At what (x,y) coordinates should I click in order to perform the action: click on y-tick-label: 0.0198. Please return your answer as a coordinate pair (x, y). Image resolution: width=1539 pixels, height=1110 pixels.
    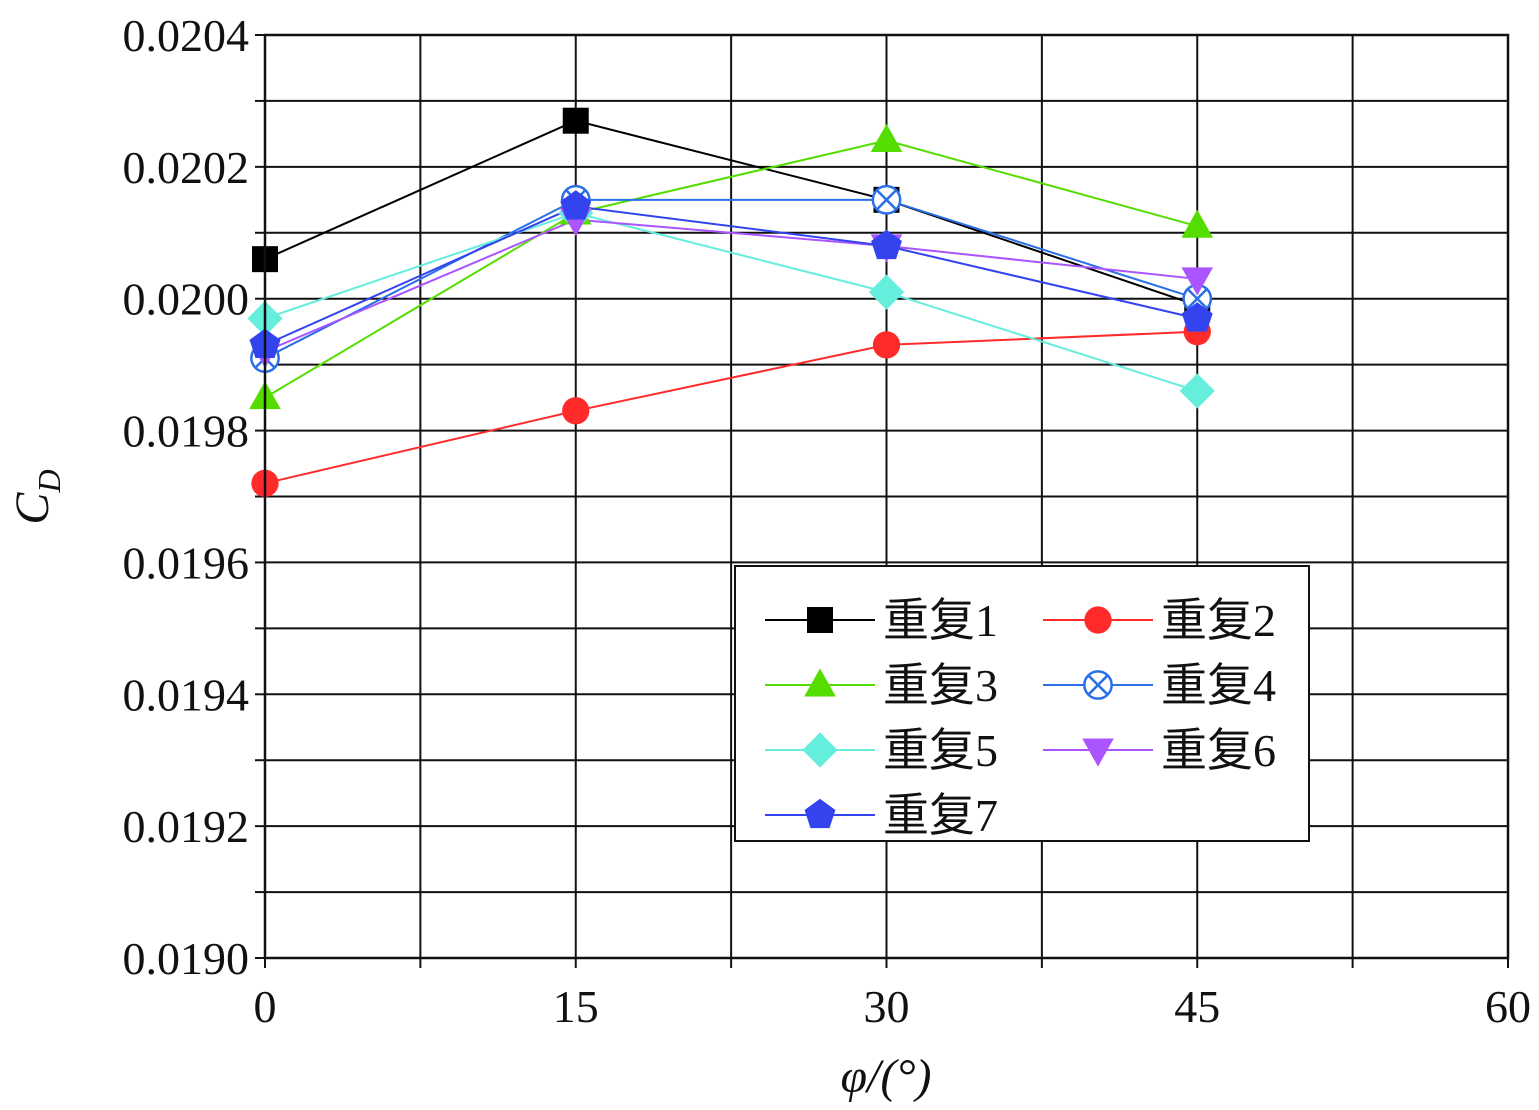
    Looking at the image, I should click on (186, 431).